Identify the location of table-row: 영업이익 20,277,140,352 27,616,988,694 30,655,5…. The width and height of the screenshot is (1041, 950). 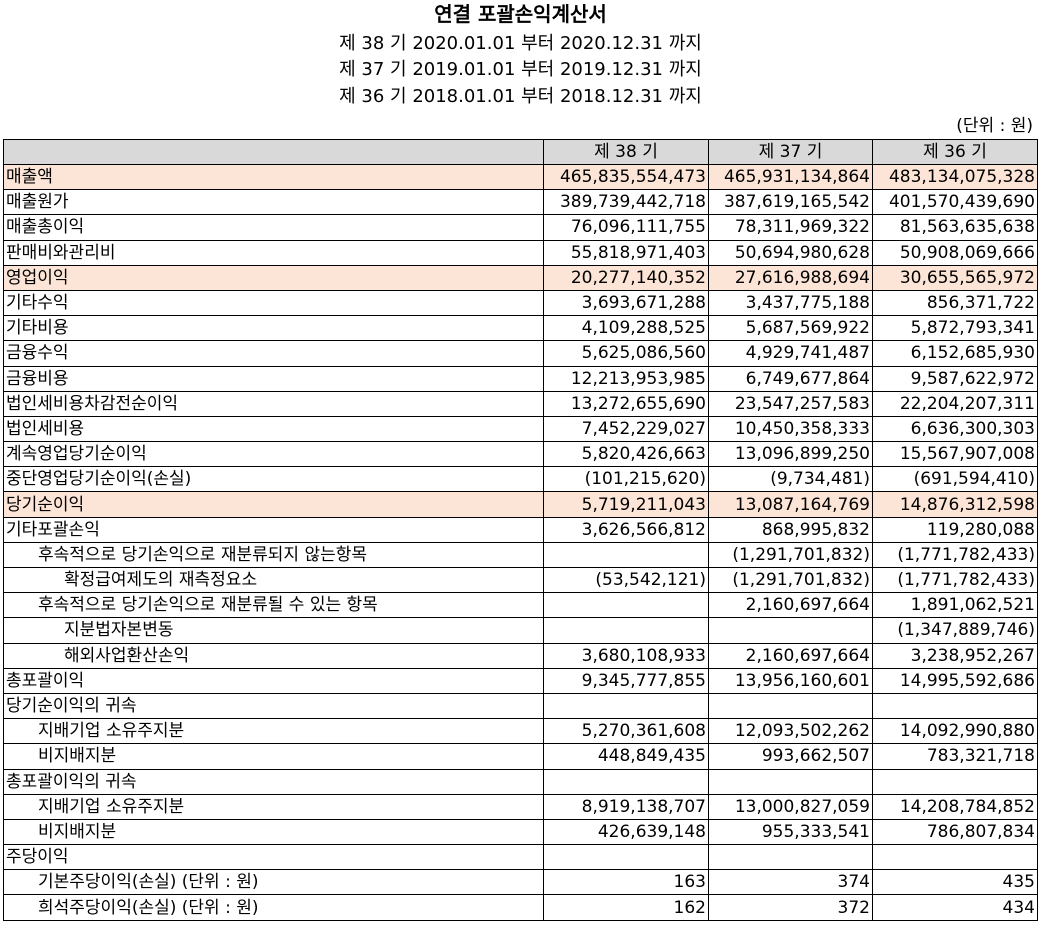
(520, 277).